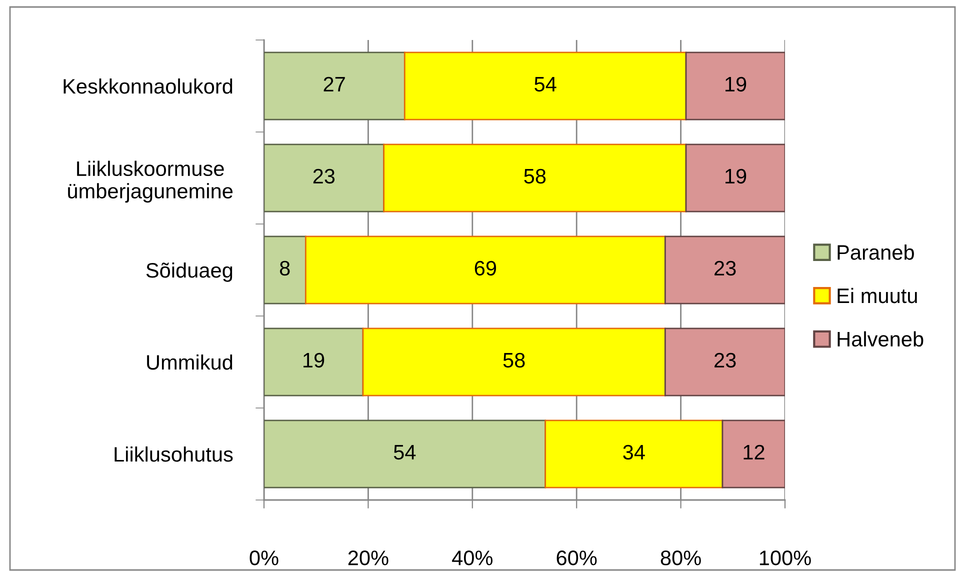 This screenshot has width=960, height=577. Describe the element at coordinates (150, 181) in the screenshot. I see `y-tick-label: Liikluskoormuse ümberjagunemine` at that location.